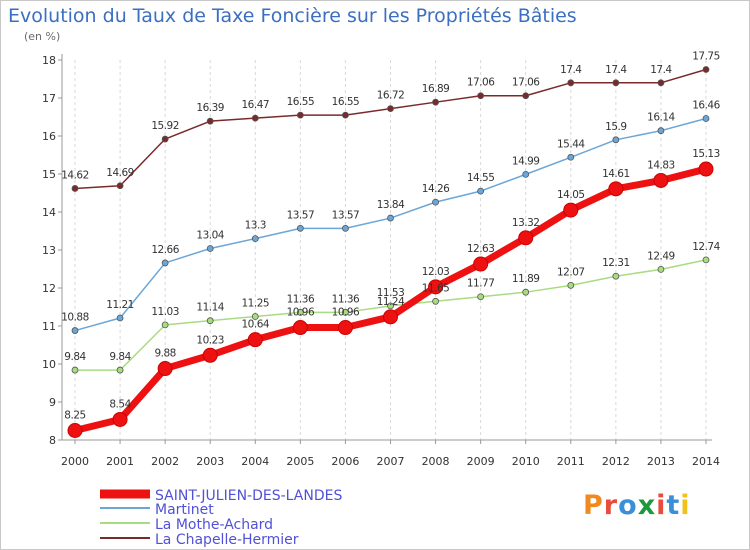  I want to click on data-label: 11.89, so click(526, 279).